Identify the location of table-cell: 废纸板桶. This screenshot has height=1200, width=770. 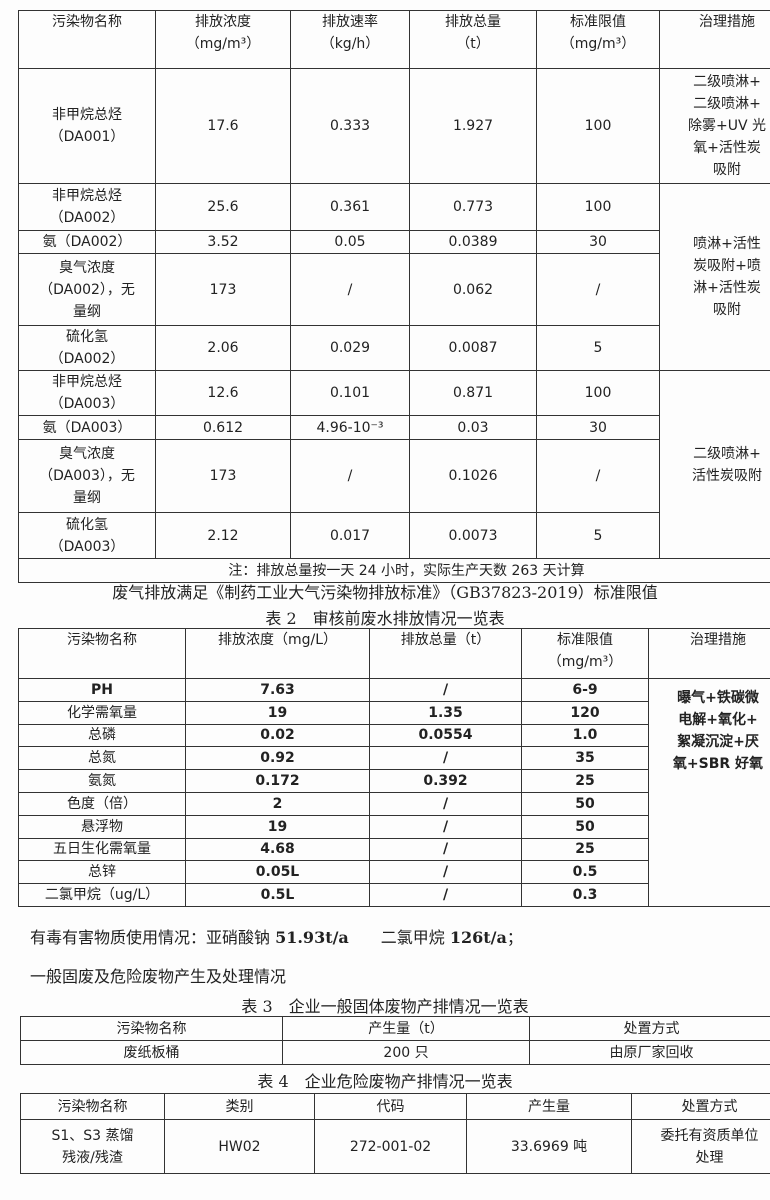
(151, 1052).